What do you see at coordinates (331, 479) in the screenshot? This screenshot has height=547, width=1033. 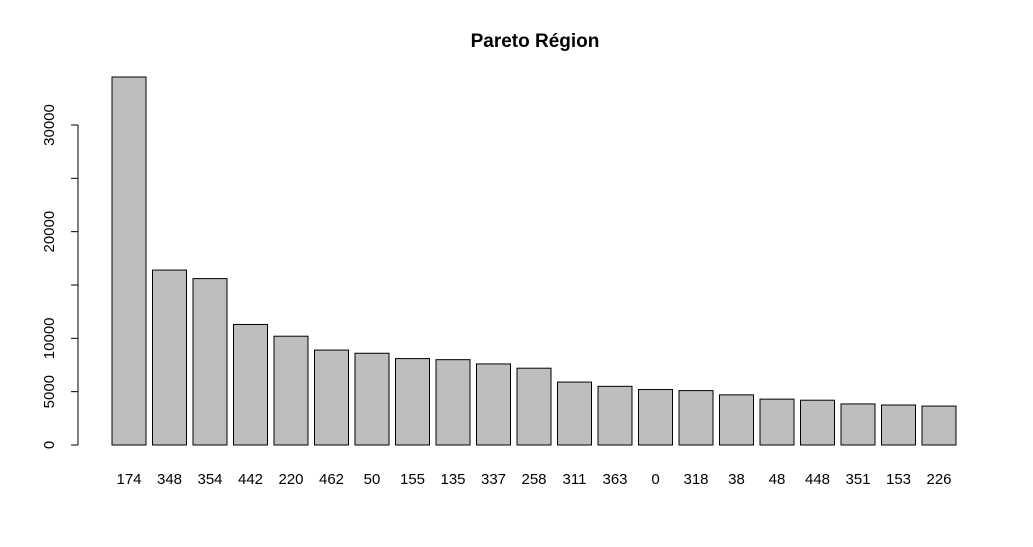 I see `x-category-label: 462` at bounding box center [331, 479].